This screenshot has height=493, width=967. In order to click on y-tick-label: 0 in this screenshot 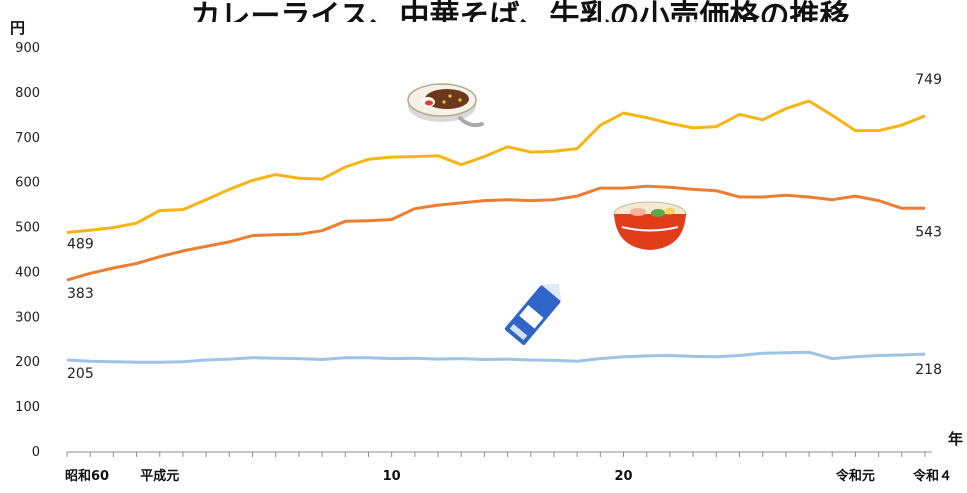, I will do `click(36, 452)`.